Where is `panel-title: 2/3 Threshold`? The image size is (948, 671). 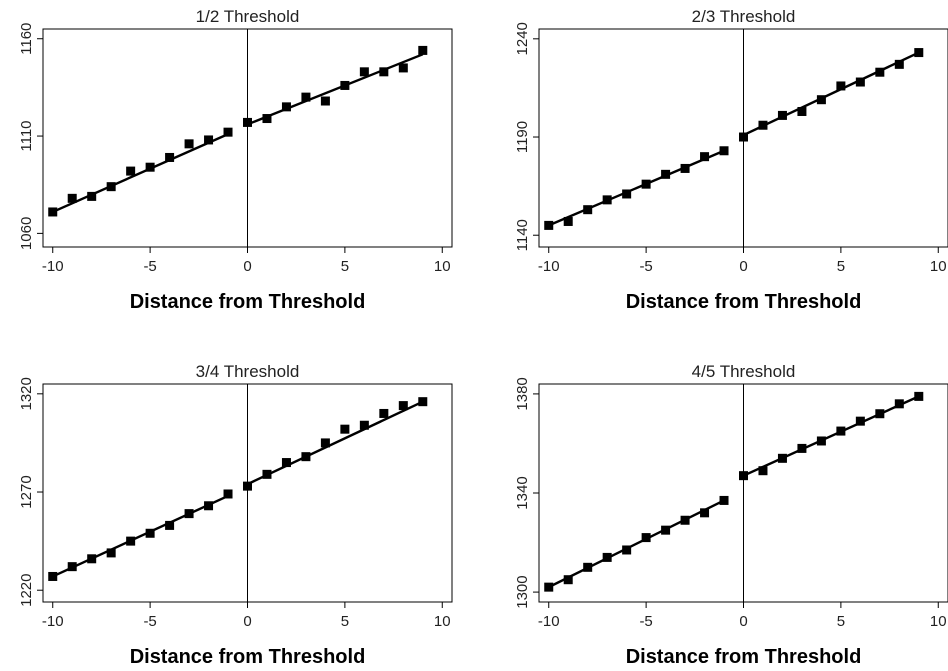 panel-title: 2/3 Threshold is located at coordinates (744, 16).